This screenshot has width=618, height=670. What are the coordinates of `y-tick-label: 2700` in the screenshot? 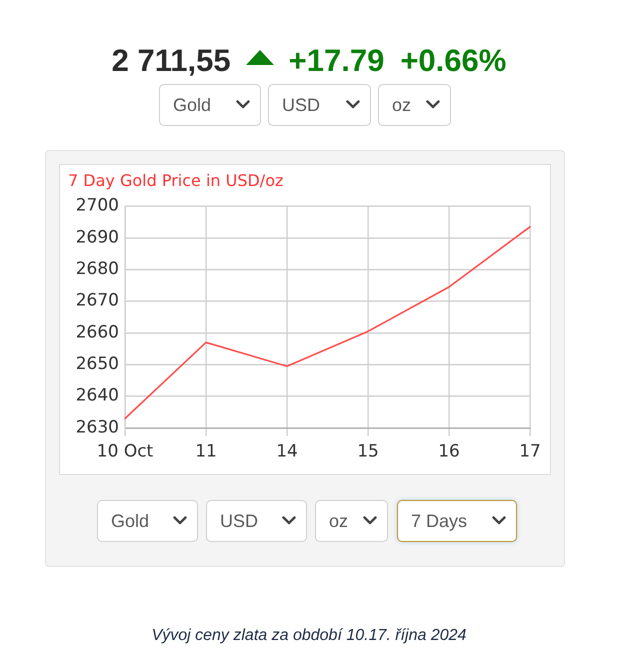 It's located at (97, 206).